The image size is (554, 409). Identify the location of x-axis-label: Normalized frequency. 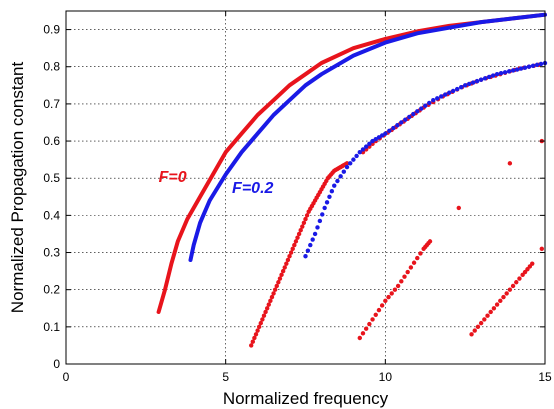
(306, 398).